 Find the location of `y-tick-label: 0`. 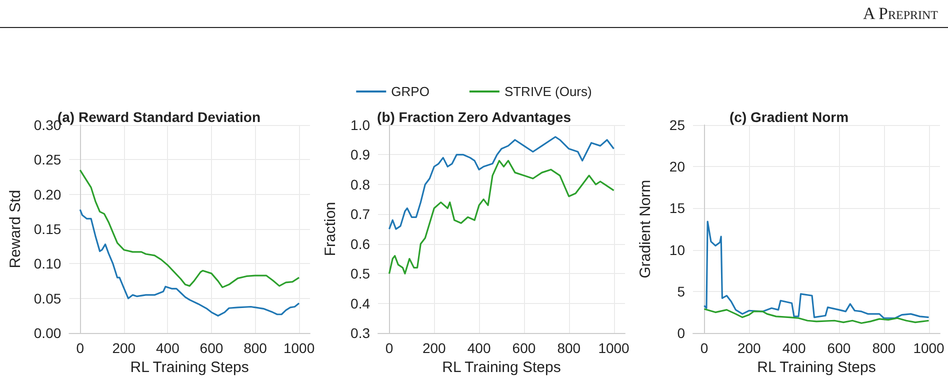

y-tick-label: 0 is located at coordinates (681, 333).